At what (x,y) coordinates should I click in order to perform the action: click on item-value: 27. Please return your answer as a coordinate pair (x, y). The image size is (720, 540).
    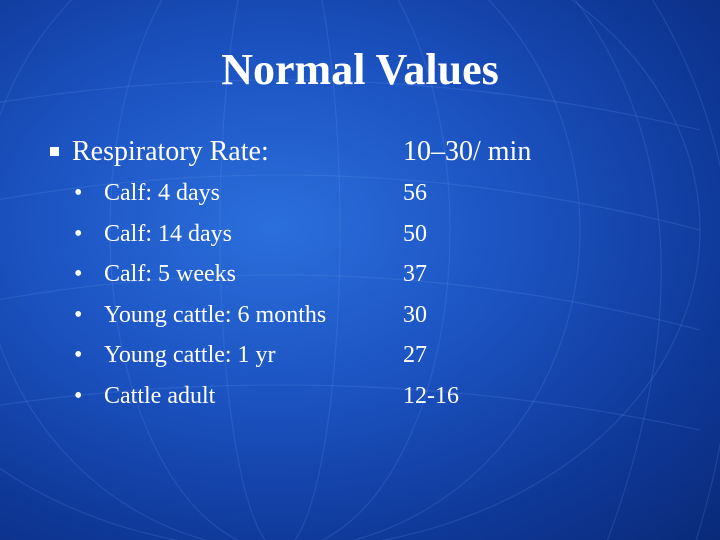
    Looking at the image, I should click on (415, 355).